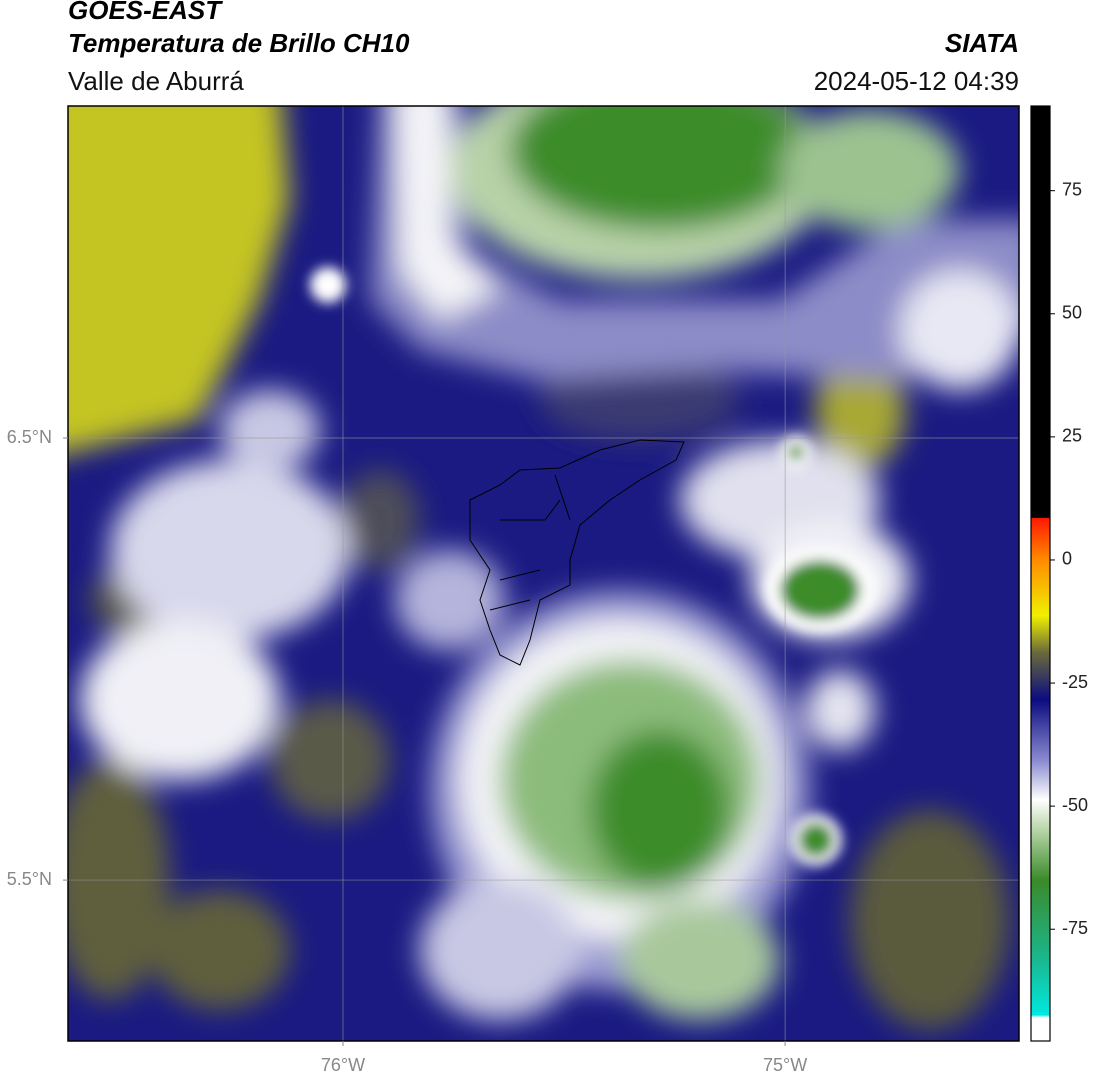 The height and width of the screenshot is (1083, 1094). Describe the element at coordinates (1067, 559) in the screenshot. I see `colorbar-tick-label: 0` at that location.